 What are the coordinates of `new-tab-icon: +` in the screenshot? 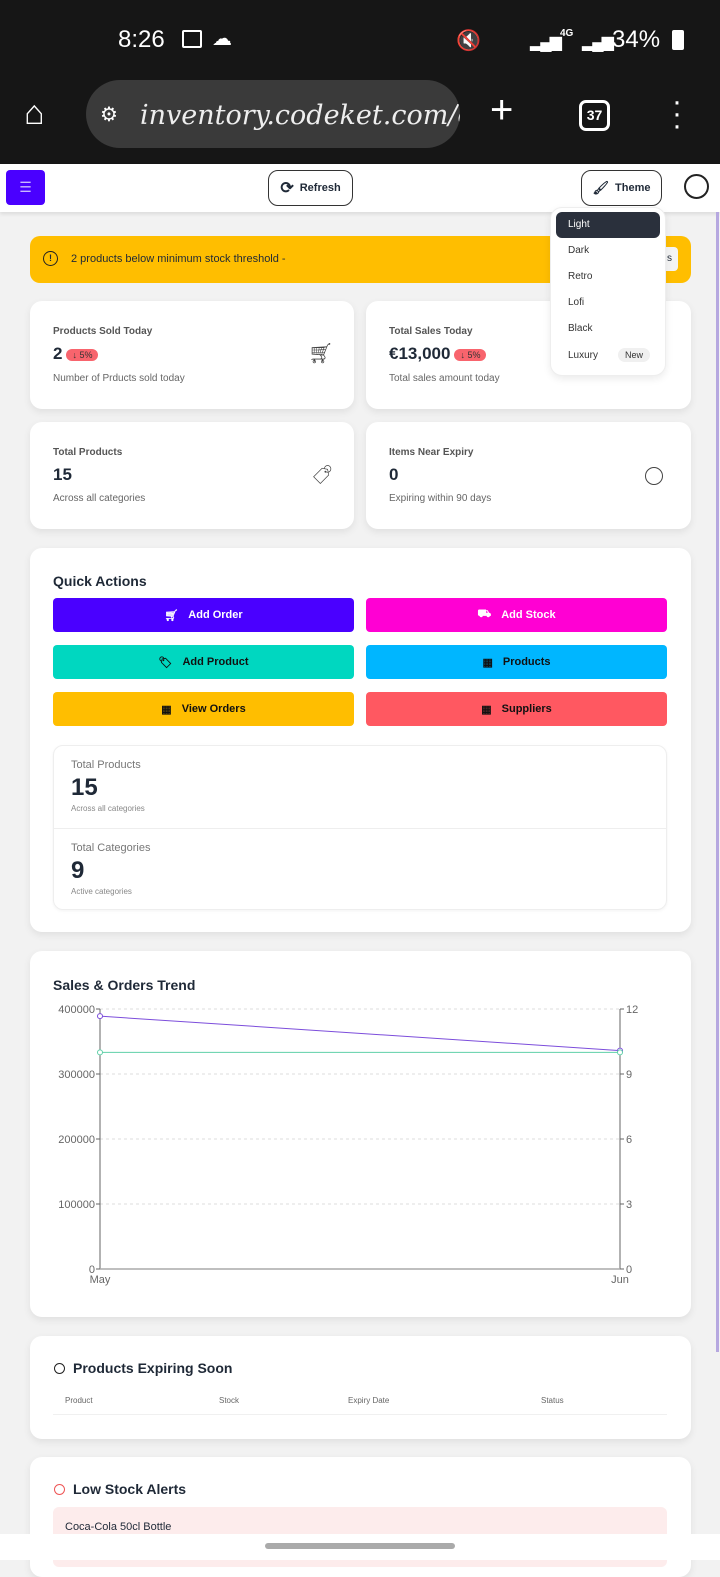 It's located at (502, 110).